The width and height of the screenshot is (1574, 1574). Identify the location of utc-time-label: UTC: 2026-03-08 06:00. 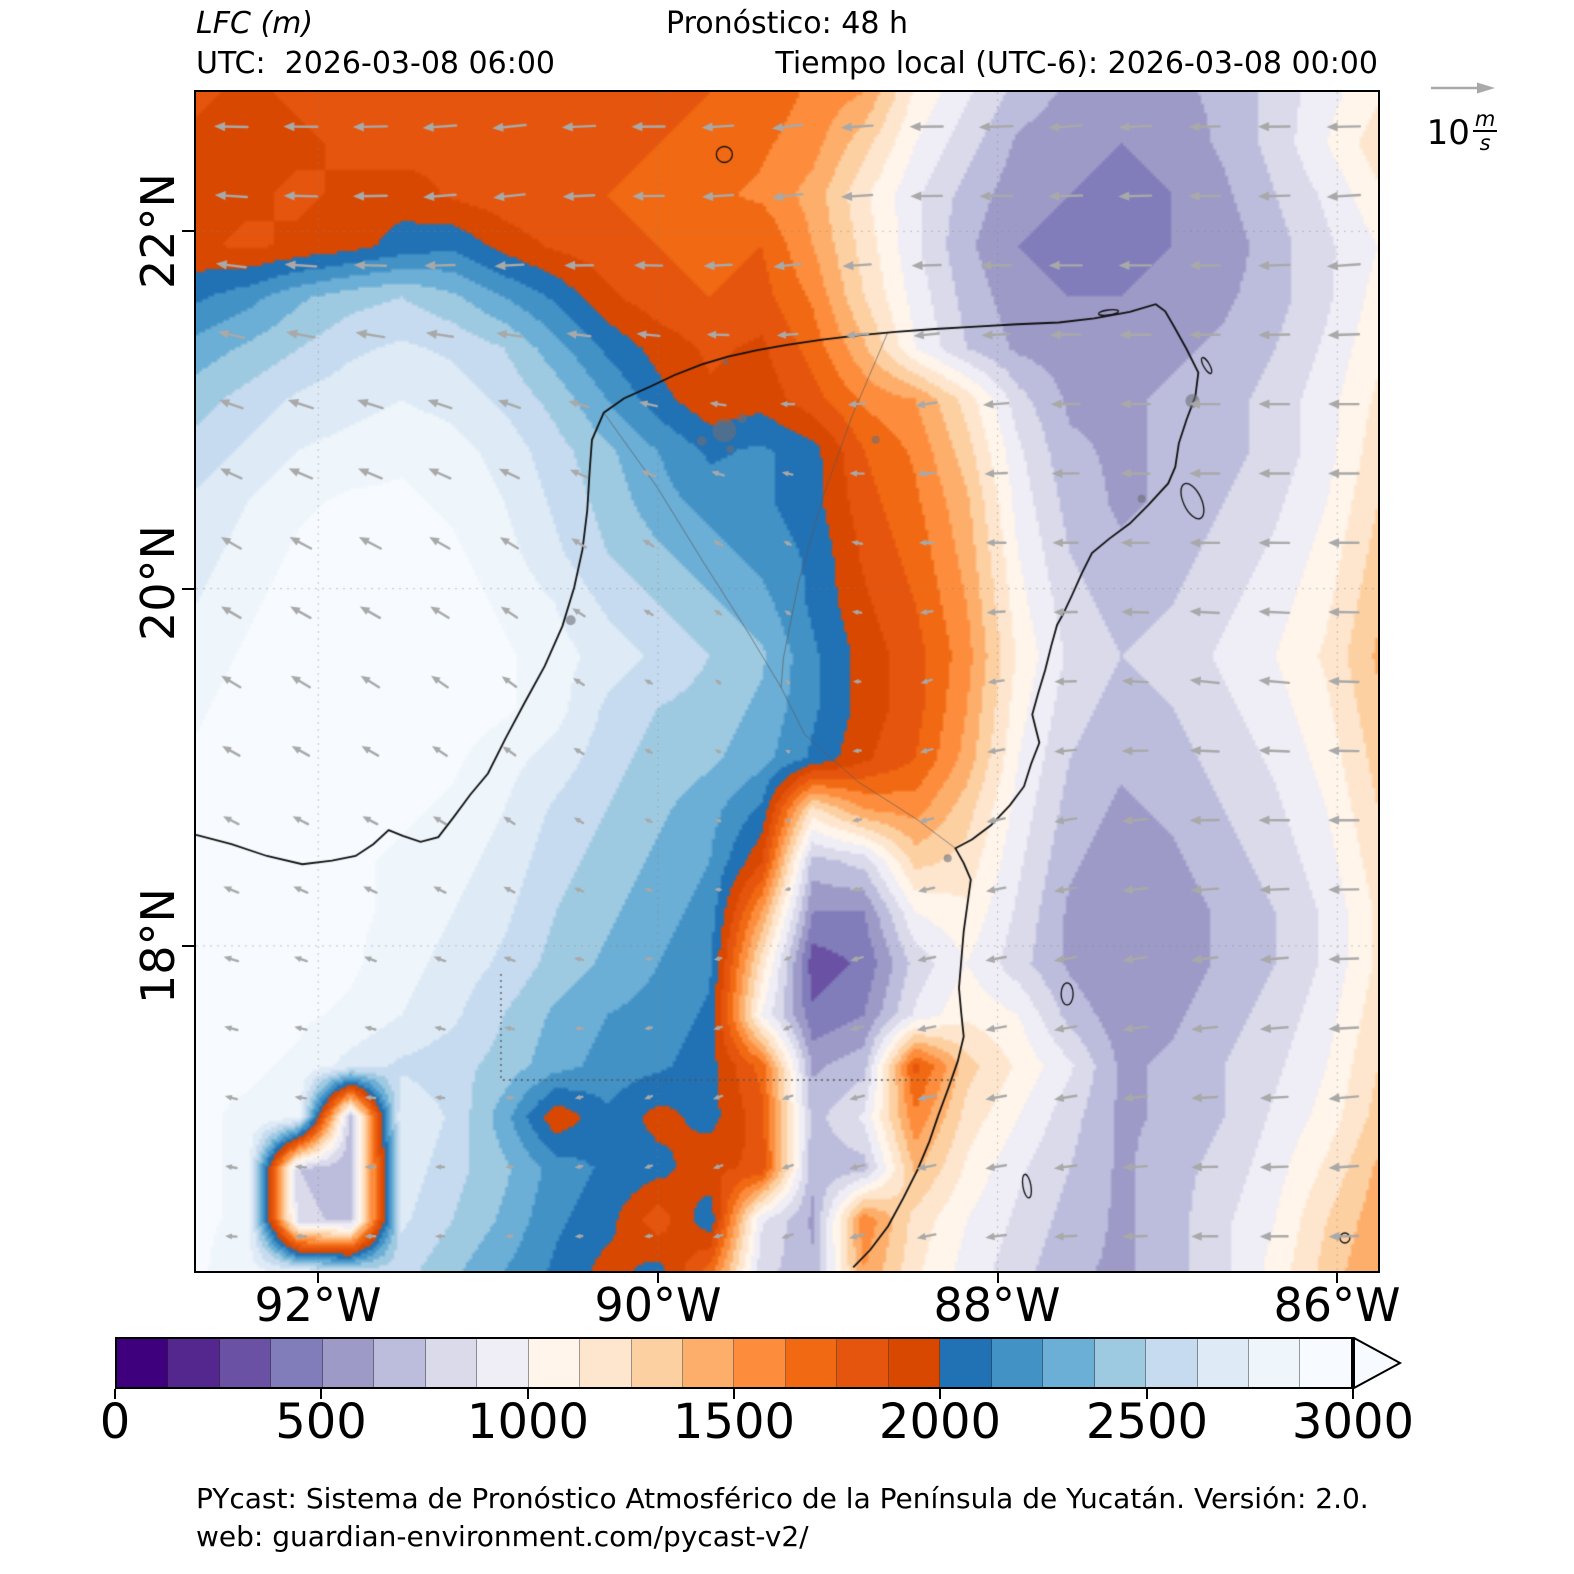
(375, 63).